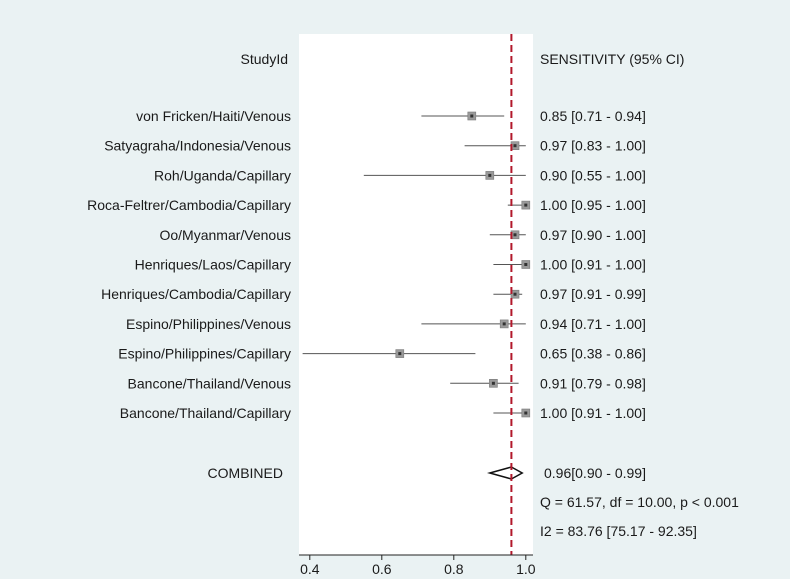 This screenshot has height=579, width=790. I want to click on study-label: Bancone/Thailand/Capillary, so click(205, 413).